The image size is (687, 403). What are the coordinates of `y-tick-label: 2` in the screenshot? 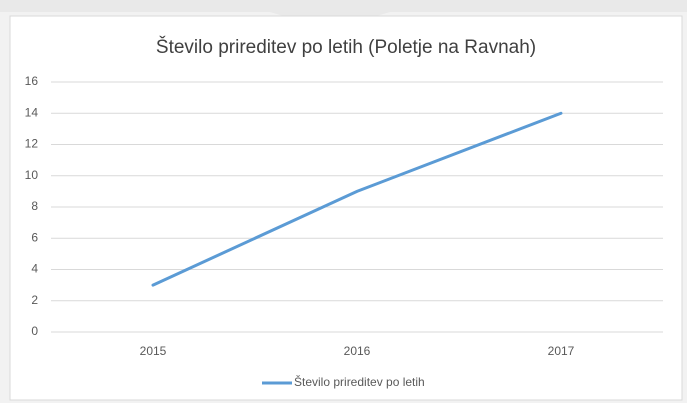 It's located at (34, 300).